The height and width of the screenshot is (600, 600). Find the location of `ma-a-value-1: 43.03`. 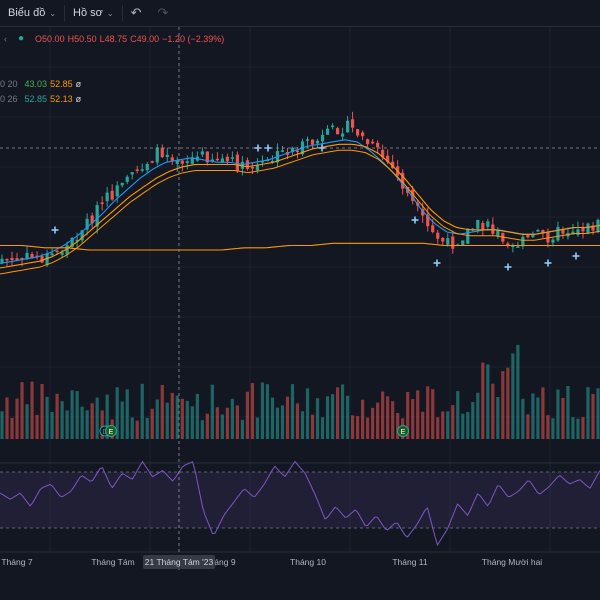

ma-a-value-1: 43.03 is located at coordinates (36, 84).